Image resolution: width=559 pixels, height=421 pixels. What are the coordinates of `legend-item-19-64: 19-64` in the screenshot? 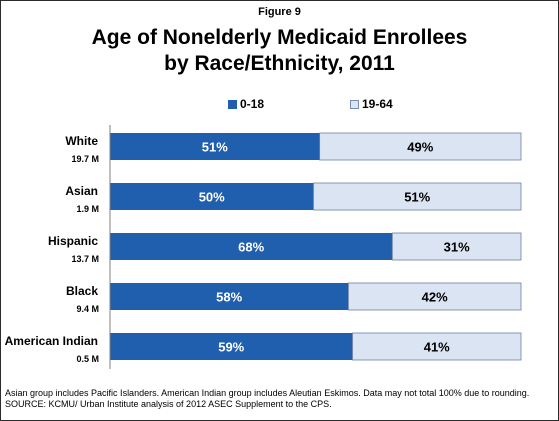 It's located at (371, 104).